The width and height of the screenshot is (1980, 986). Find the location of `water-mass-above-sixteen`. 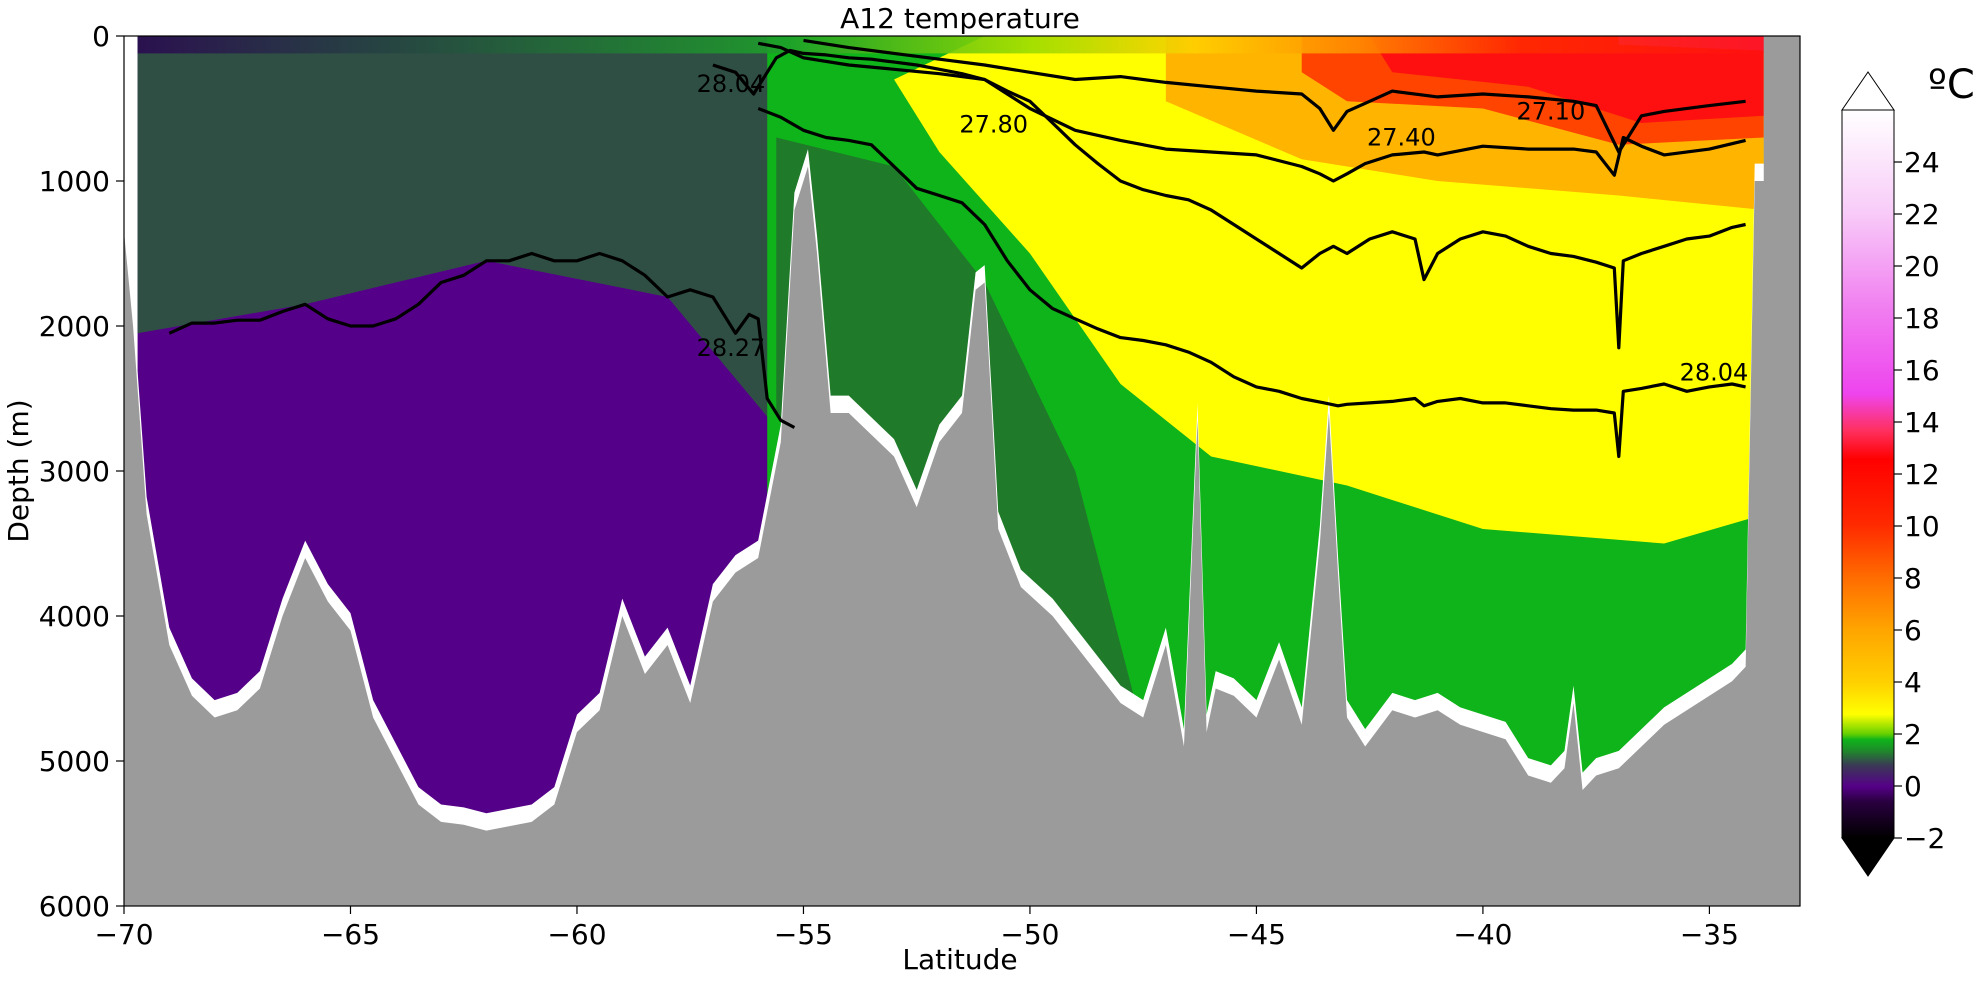

water-mass-above-sixteen is located at coordinates (1566, 79).